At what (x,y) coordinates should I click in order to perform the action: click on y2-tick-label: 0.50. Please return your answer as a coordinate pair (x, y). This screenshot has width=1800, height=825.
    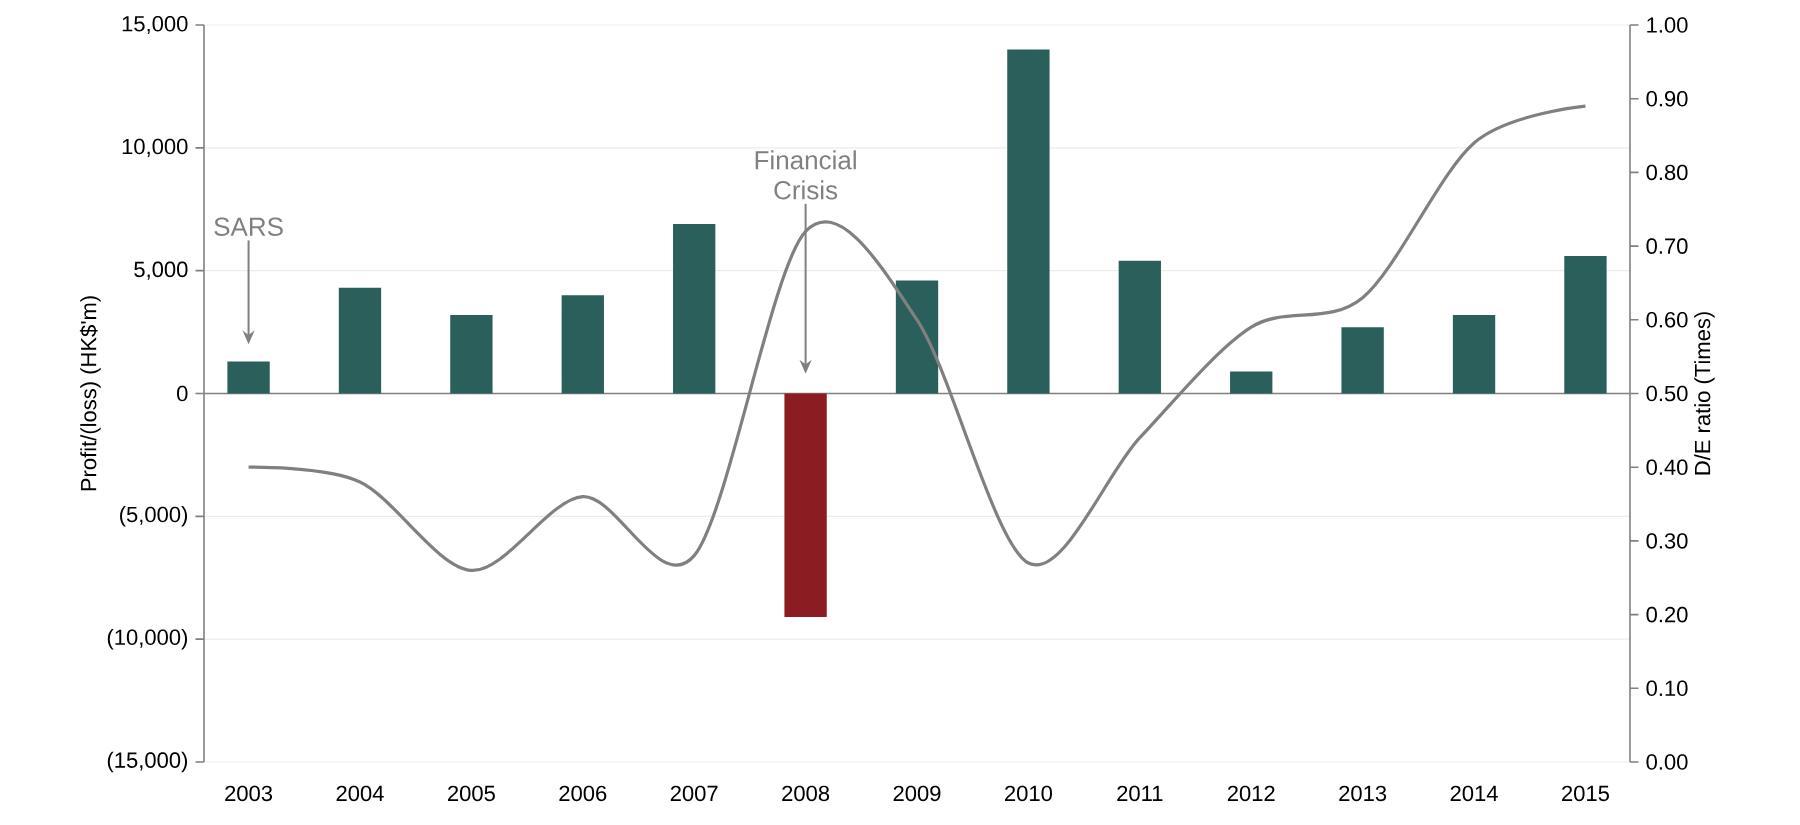
    Looking at the image, I should click on (1667, 393).